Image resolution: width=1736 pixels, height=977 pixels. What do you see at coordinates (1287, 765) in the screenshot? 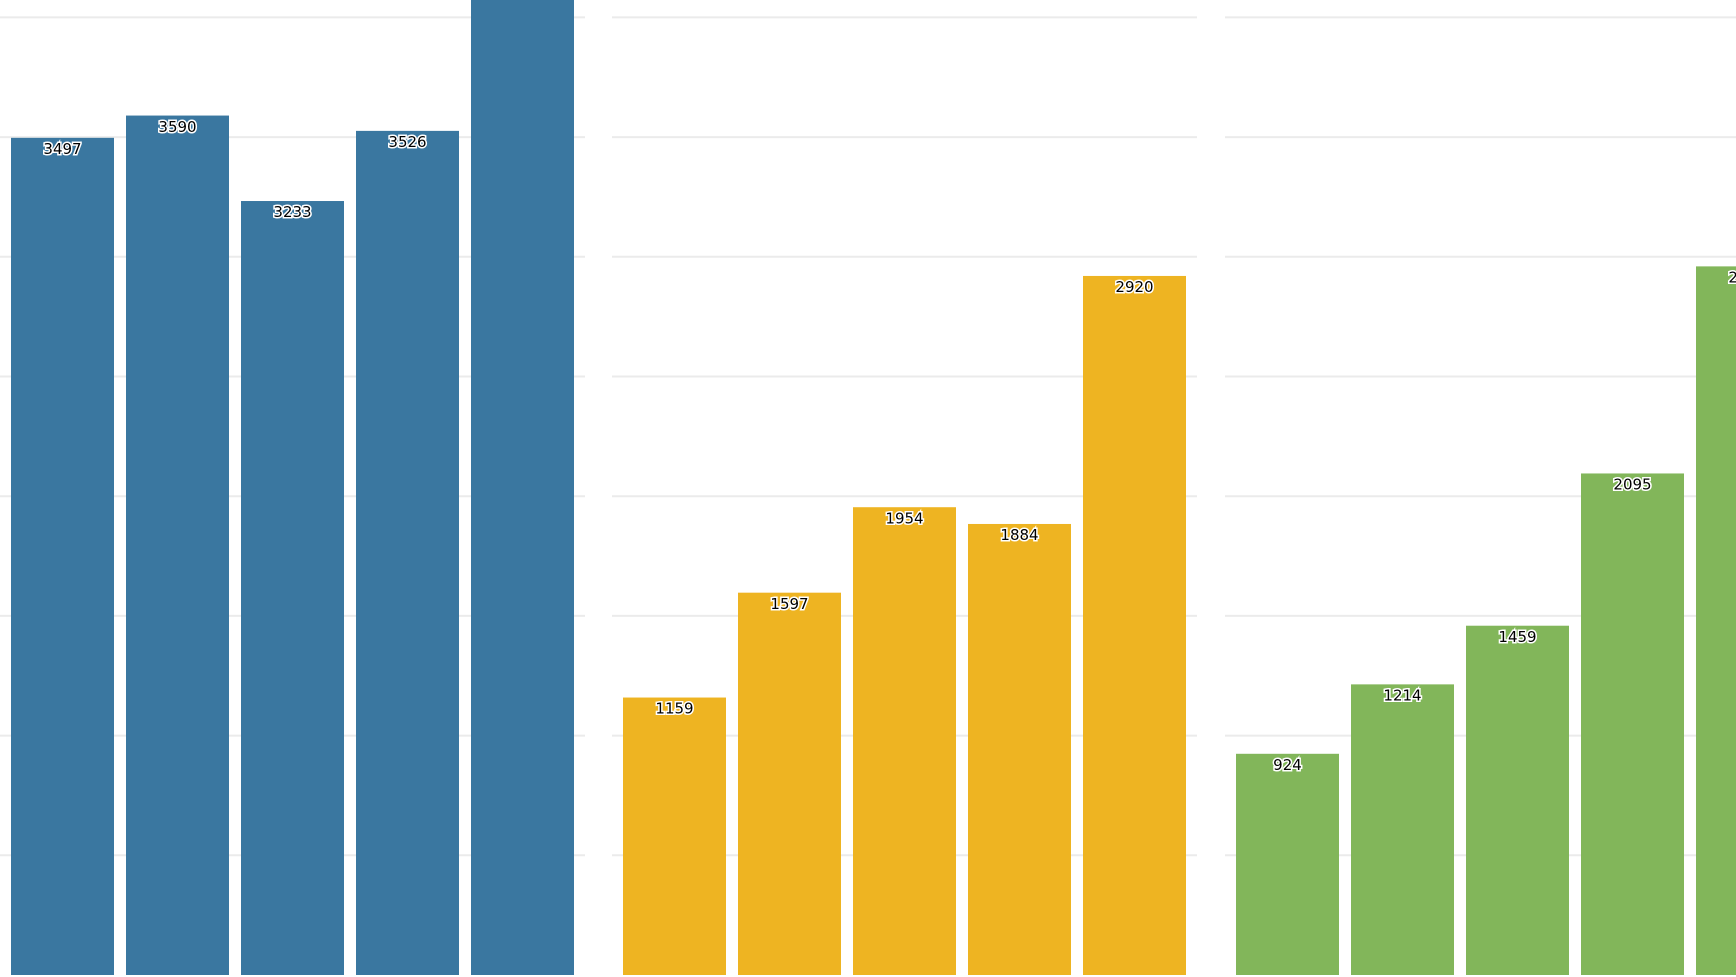
I see `bar-value-label: 924` at bounding box center [1287, 765].